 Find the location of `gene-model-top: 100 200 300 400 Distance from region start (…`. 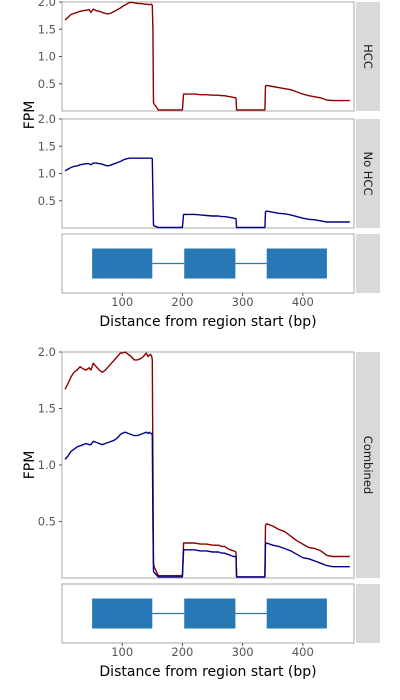

gene-model-top: 100 200 300 400 Distance from region start (… is located at coordinates (220, 281).